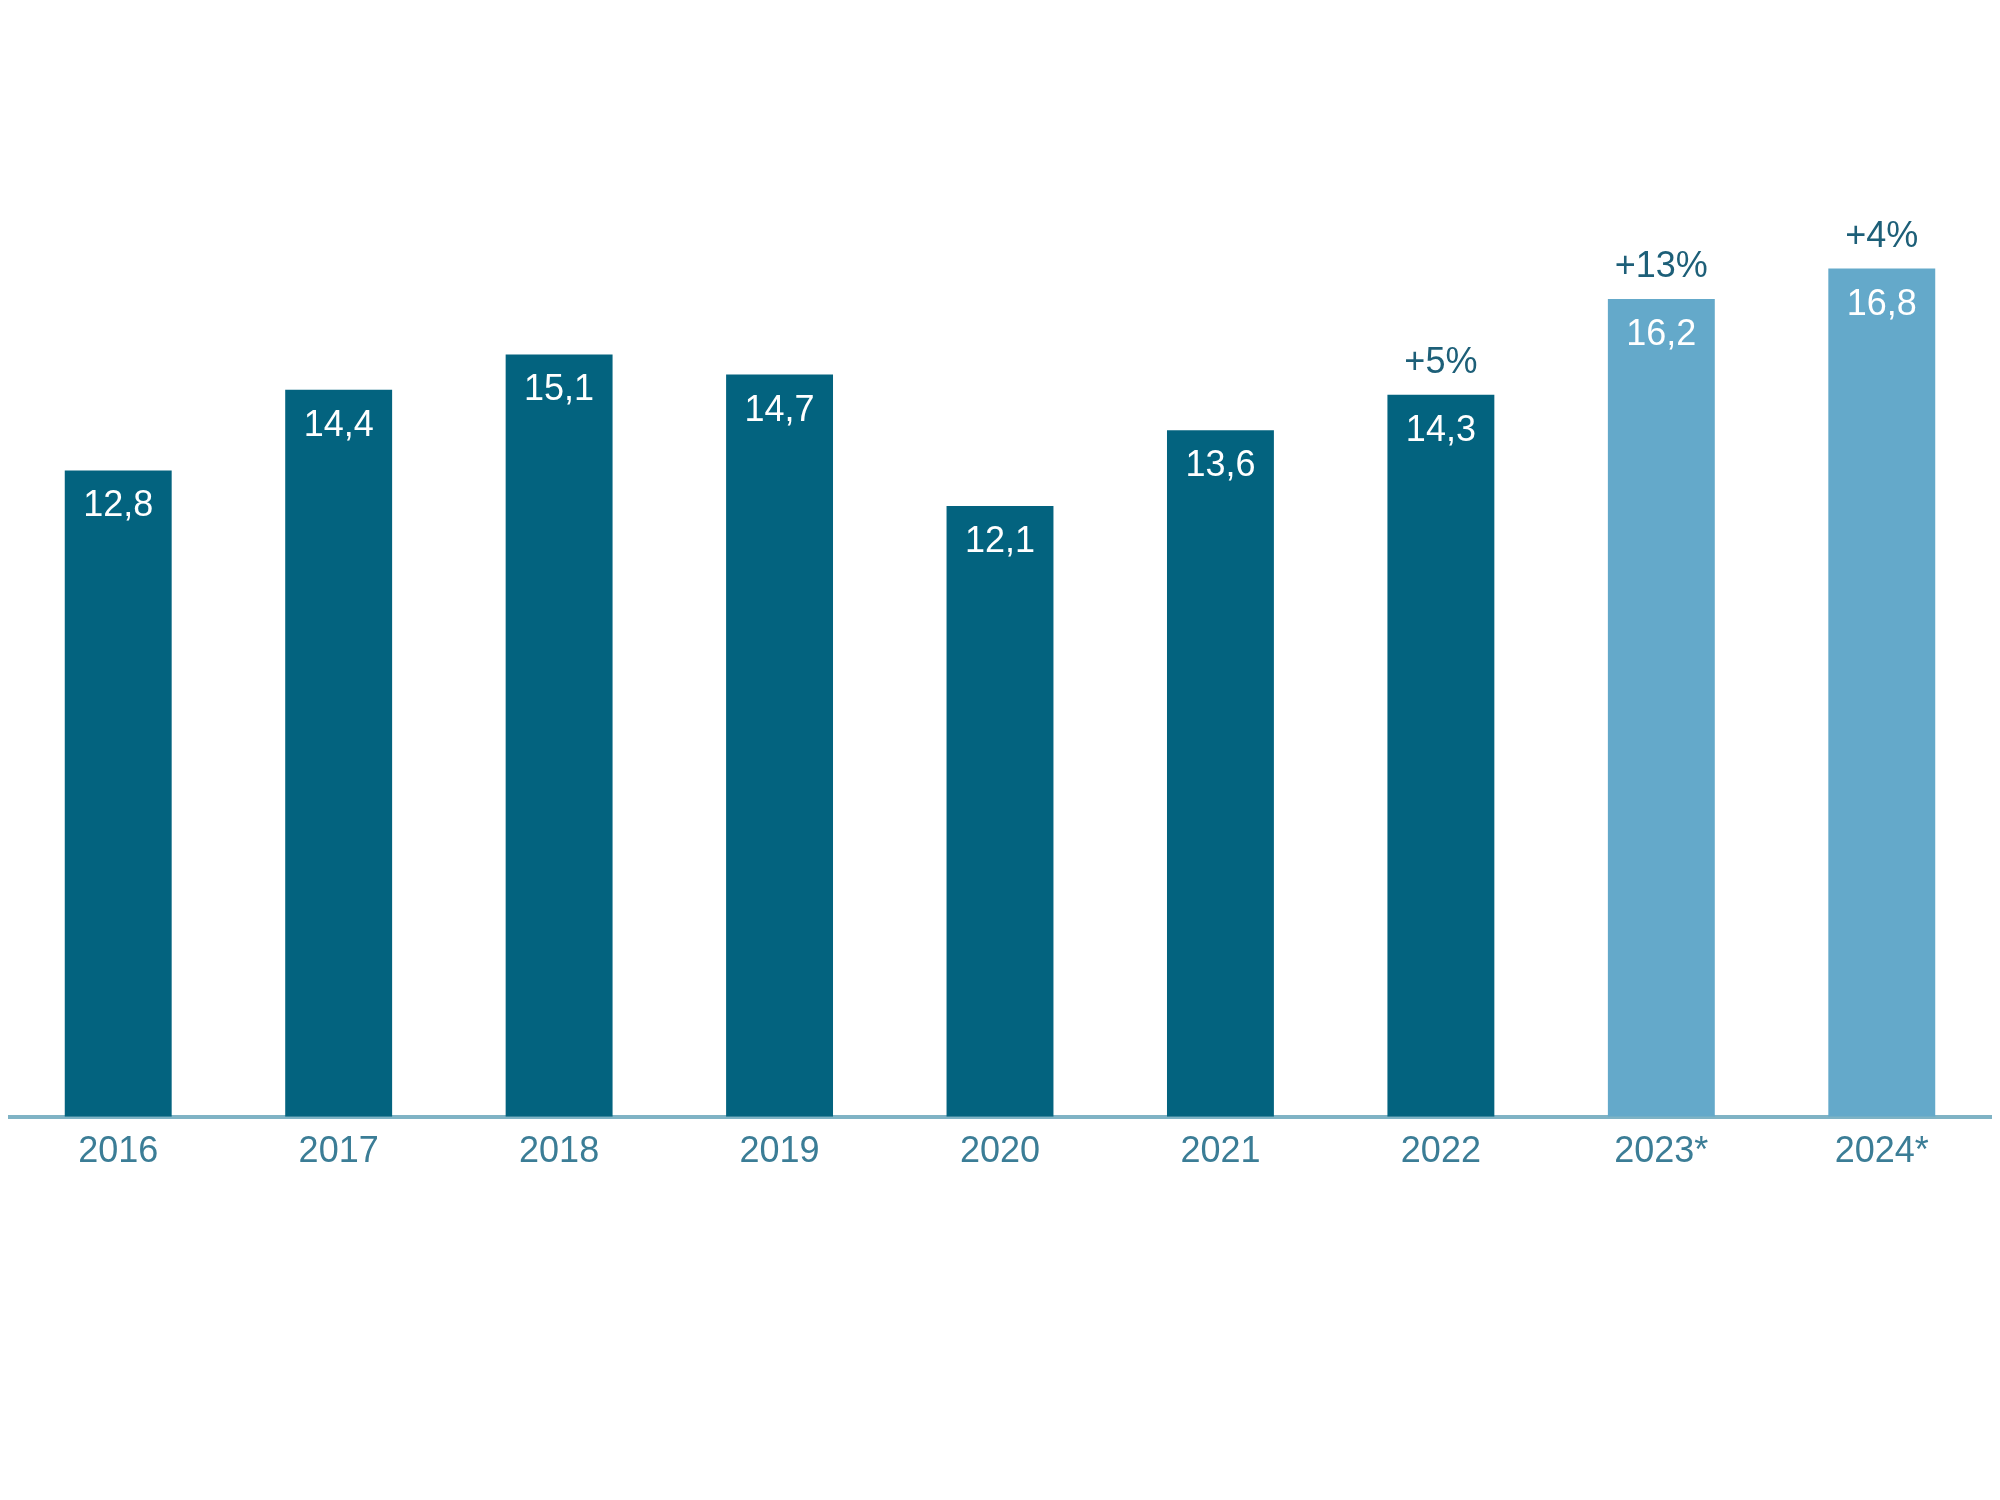 This screenshot has height=1500, width=2000. What do you see at coordinates (1000, 539) in the screenshot?
I see `data-label: 12,1` at bounding box center [1000, 539].